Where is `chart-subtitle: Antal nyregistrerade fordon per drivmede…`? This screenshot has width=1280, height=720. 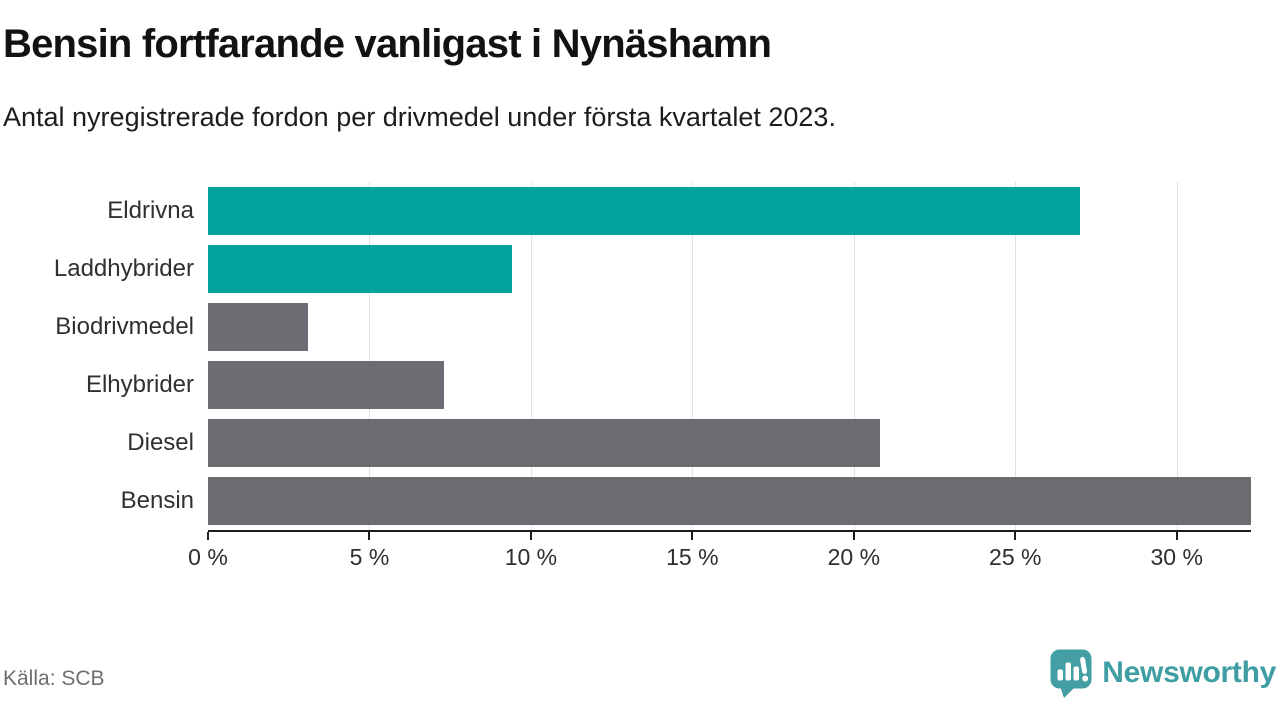 chart-subtitle: Antal nyregistrerade fordon per drivmede… is located at coordinates (419, 117).